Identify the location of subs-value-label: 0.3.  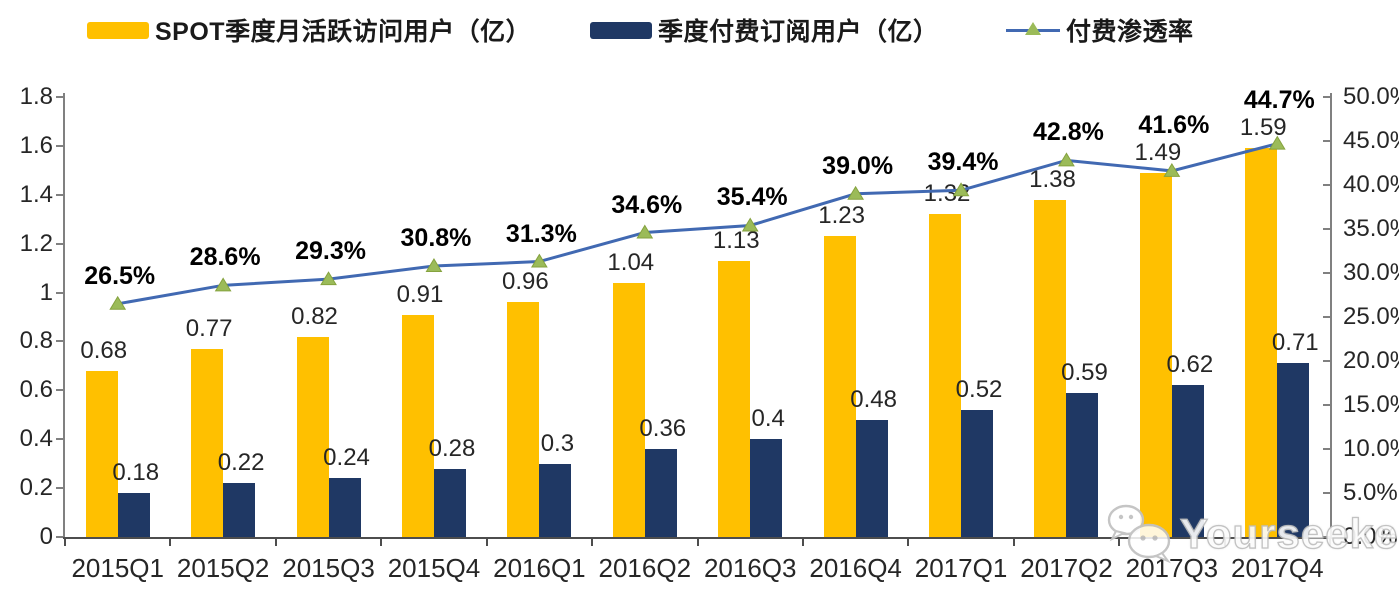
(557, 443).